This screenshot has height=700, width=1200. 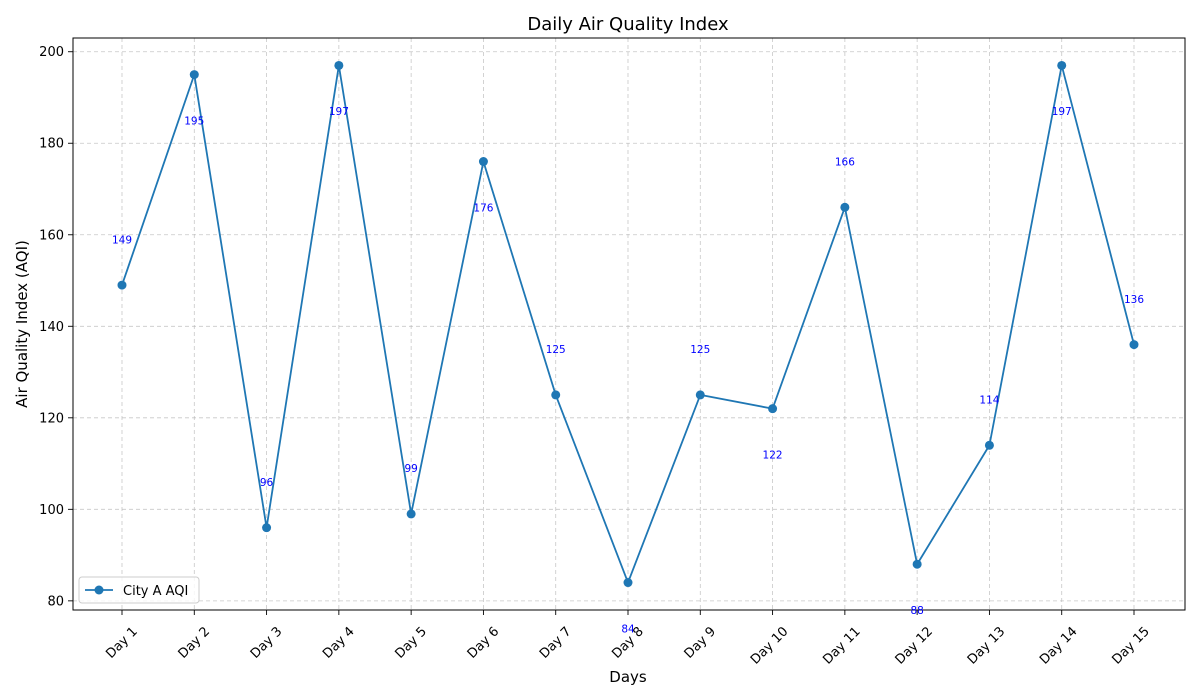 I want to click on data-label: 166, so click(x=845, y=163).